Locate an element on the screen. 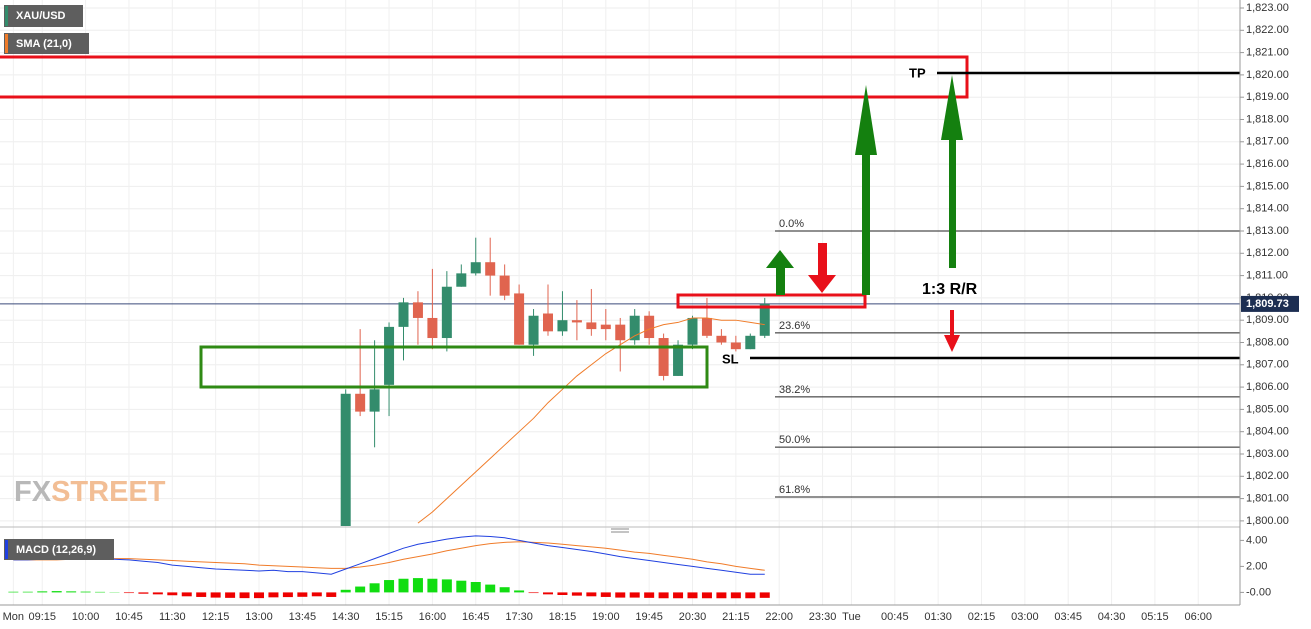 The height and width of the screenshot is (629, 1311). y-tick-label: 1,817.00 is located at coordinates (1267, 142).